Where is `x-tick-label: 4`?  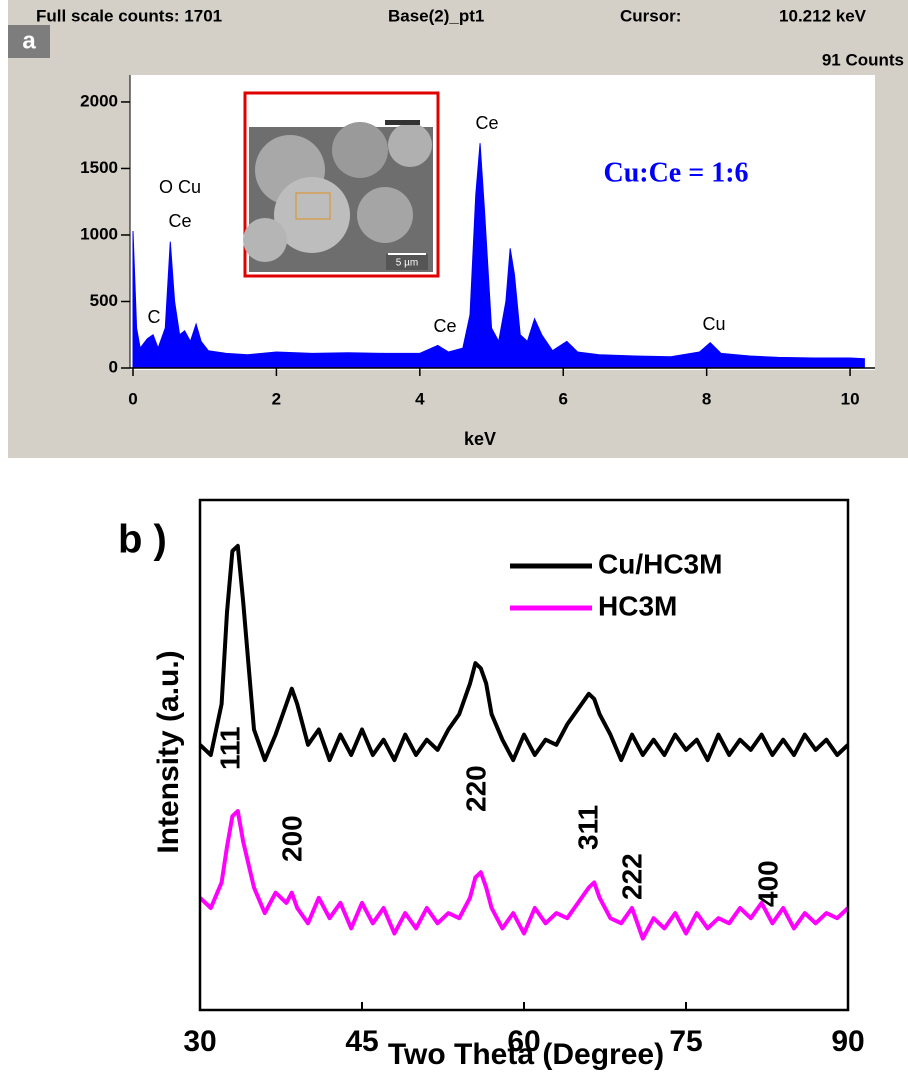
x-tick-label: 4 is located at coordinates (420, 398).